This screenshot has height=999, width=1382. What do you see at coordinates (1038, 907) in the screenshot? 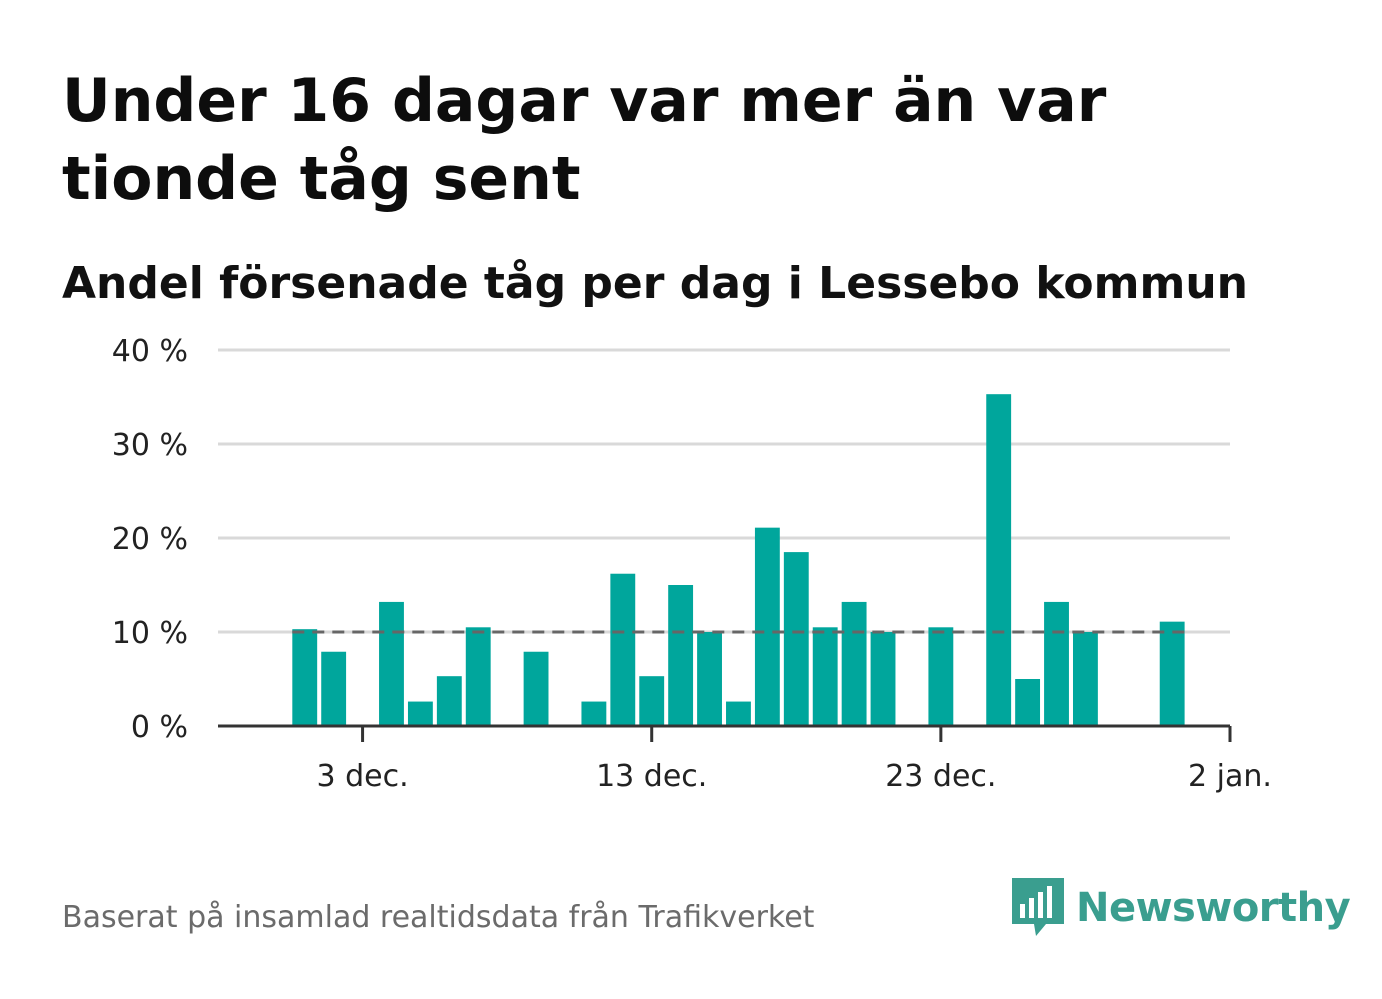
I see `newsworthy-logo-icon` at bounding box center [1038, 907].